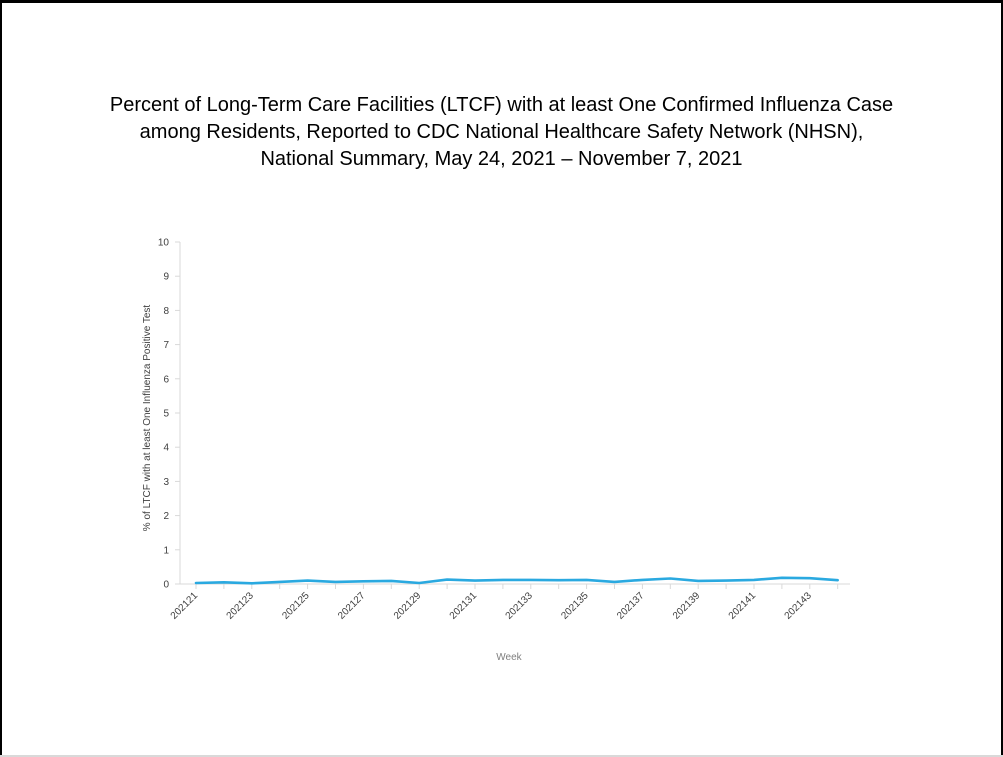 This screenshot has width=1003, height=757. I want to click on x-tick-label: 202135, so click(575, 606).